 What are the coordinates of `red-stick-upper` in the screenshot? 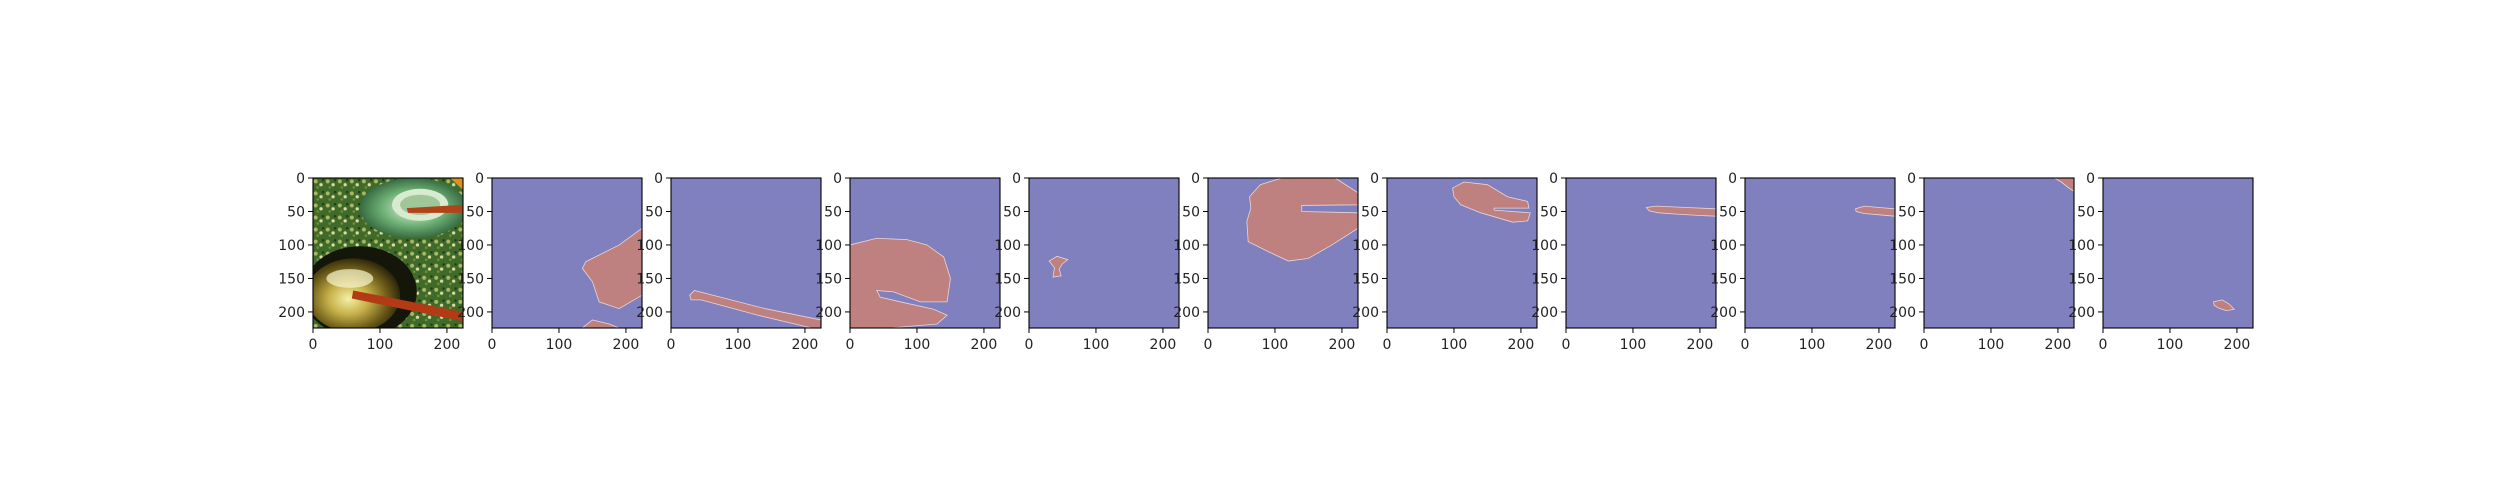 It's located at (434, 208).